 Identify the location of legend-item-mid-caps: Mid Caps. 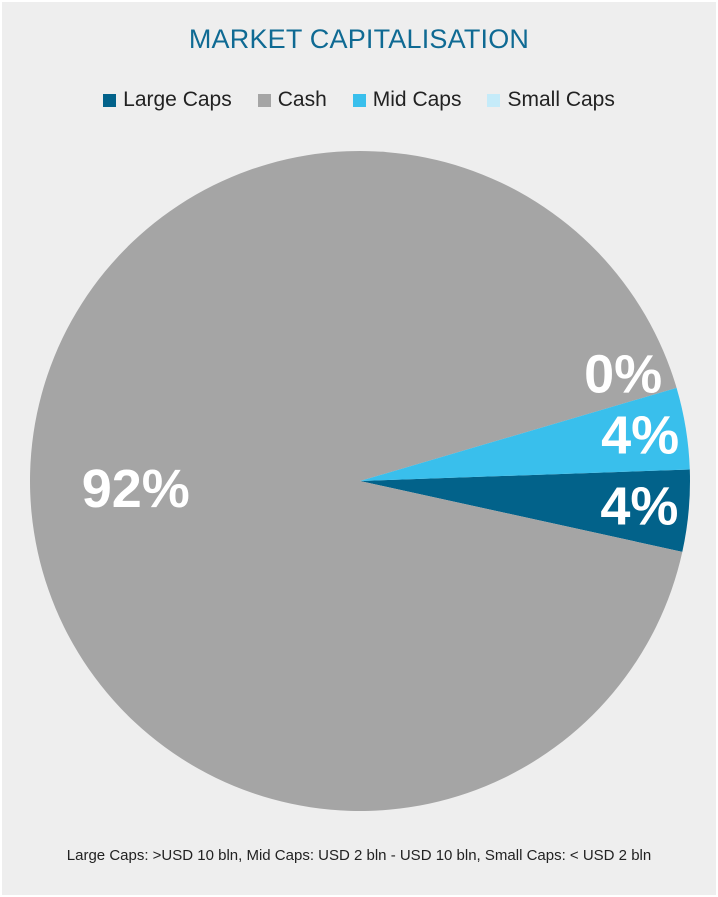
(407, 100).